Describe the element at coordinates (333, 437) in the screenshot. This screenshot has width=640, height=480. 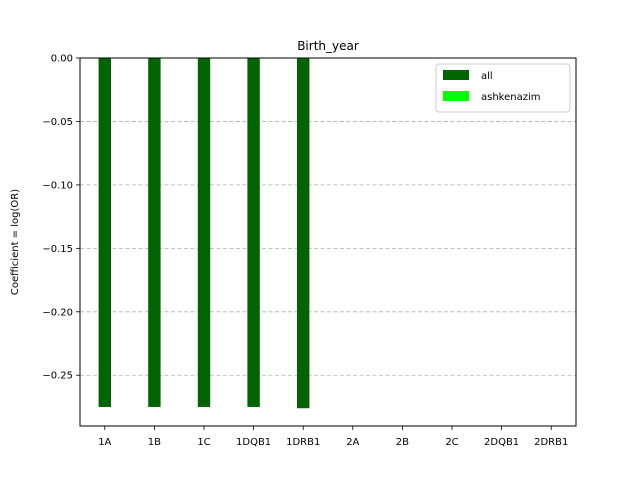
I see `x-axis: 1A 1B 1C 1DQB1 1DRB1 2A 2B 2C 2DQB1 2DRB1` at that location.